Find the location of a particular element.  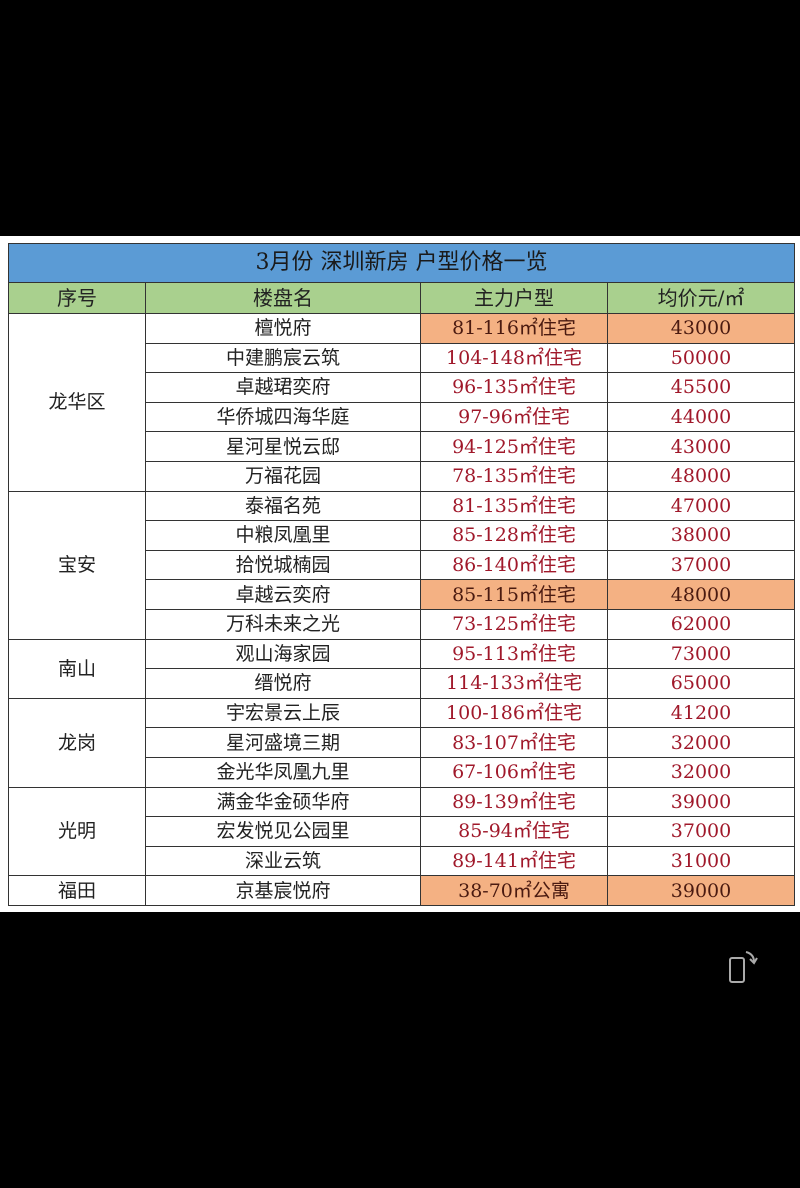

type-cell: 89-139㎡住宅 is located at coordinates (514, 802).